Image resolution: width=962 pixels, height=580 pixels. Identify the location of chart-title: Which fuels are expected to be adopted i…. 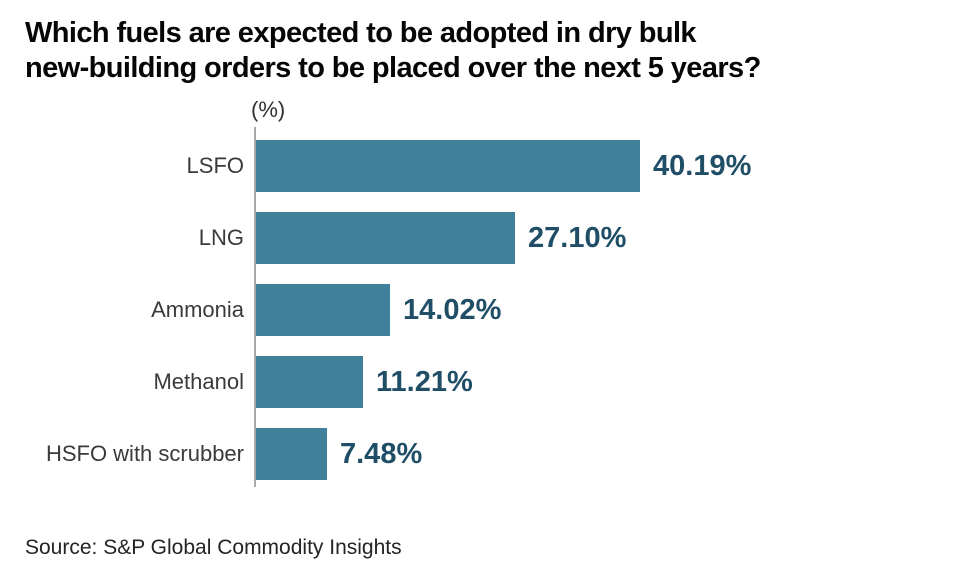
(393, 51).